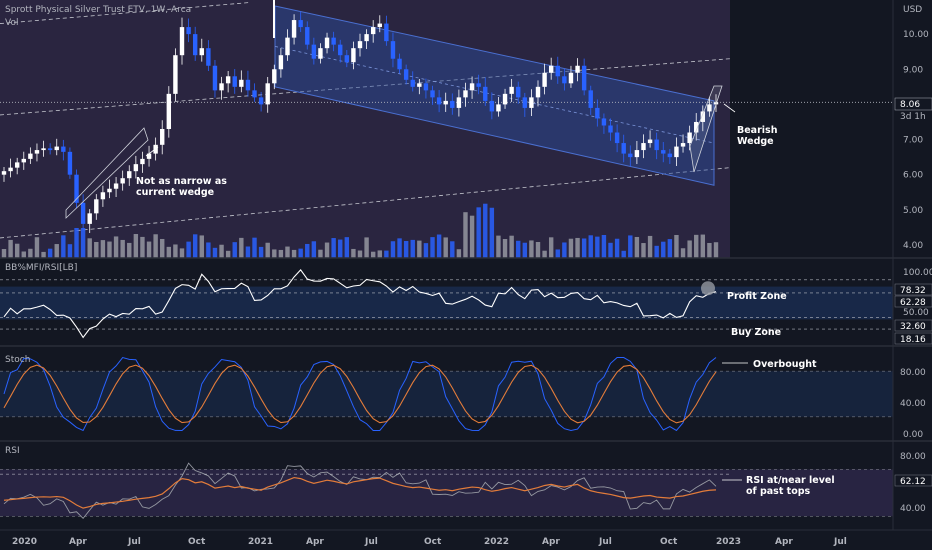 This screenshot has height=550, width=932. I want to click on tag-78: 78.32, so click(913, 291).